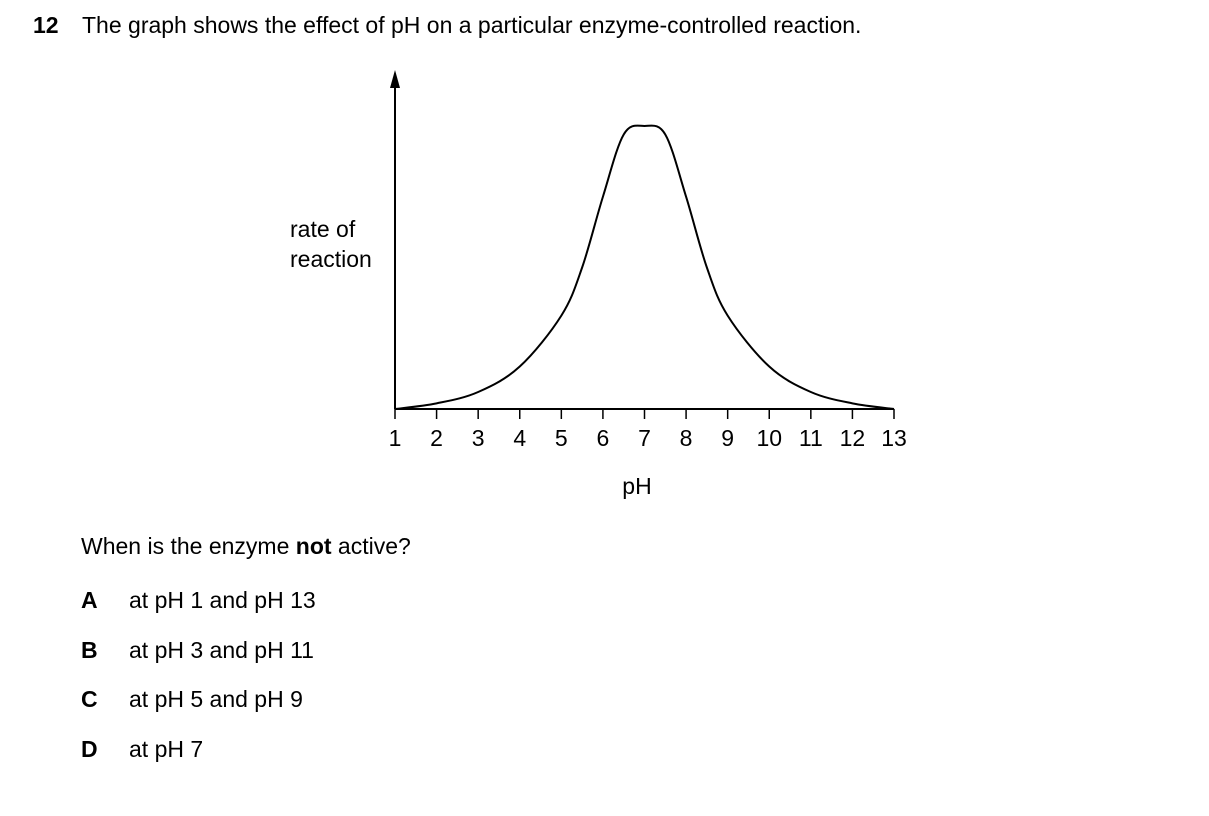 This screenshot has width=1209, height=816. I want to click on x-tick-label: 12, so click(853, 438).